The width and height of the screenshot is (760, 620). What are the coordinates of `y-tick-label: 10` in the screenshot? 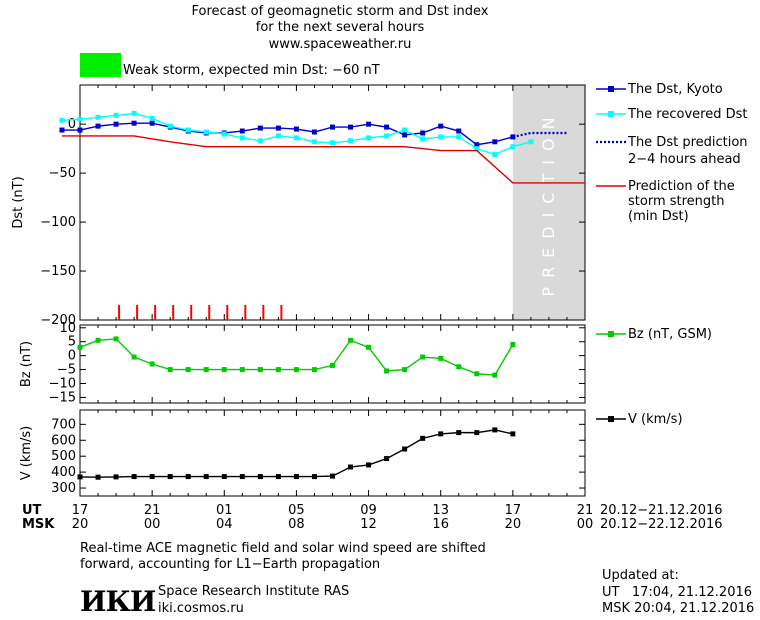 It's located at (67, 328).